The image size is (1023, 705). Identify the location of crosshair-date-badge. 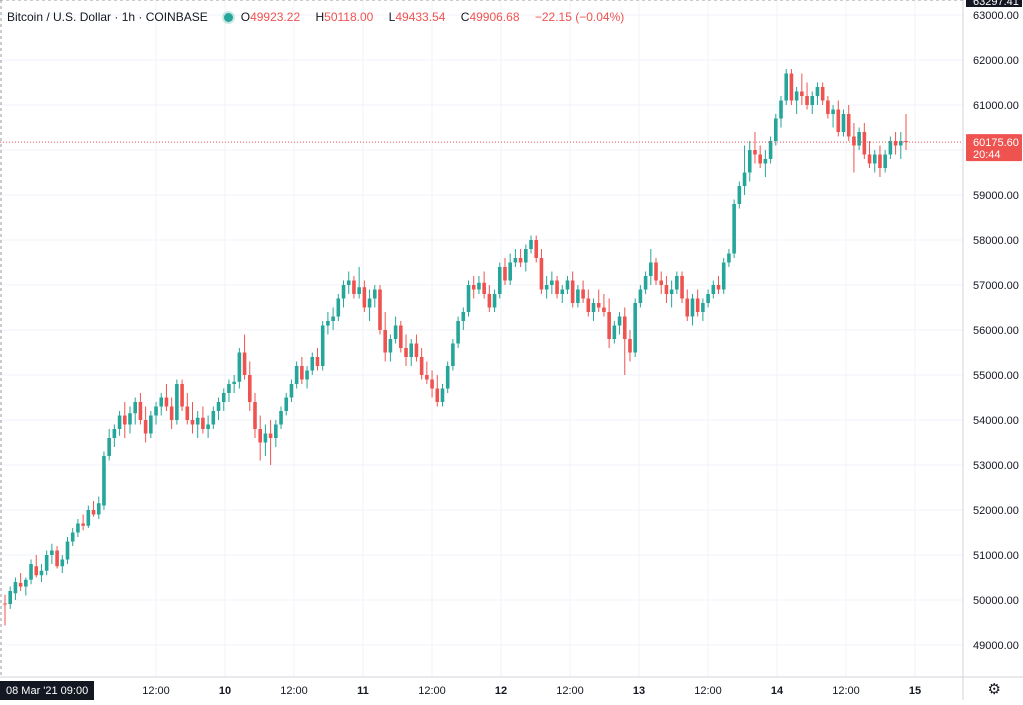
(47, 690).